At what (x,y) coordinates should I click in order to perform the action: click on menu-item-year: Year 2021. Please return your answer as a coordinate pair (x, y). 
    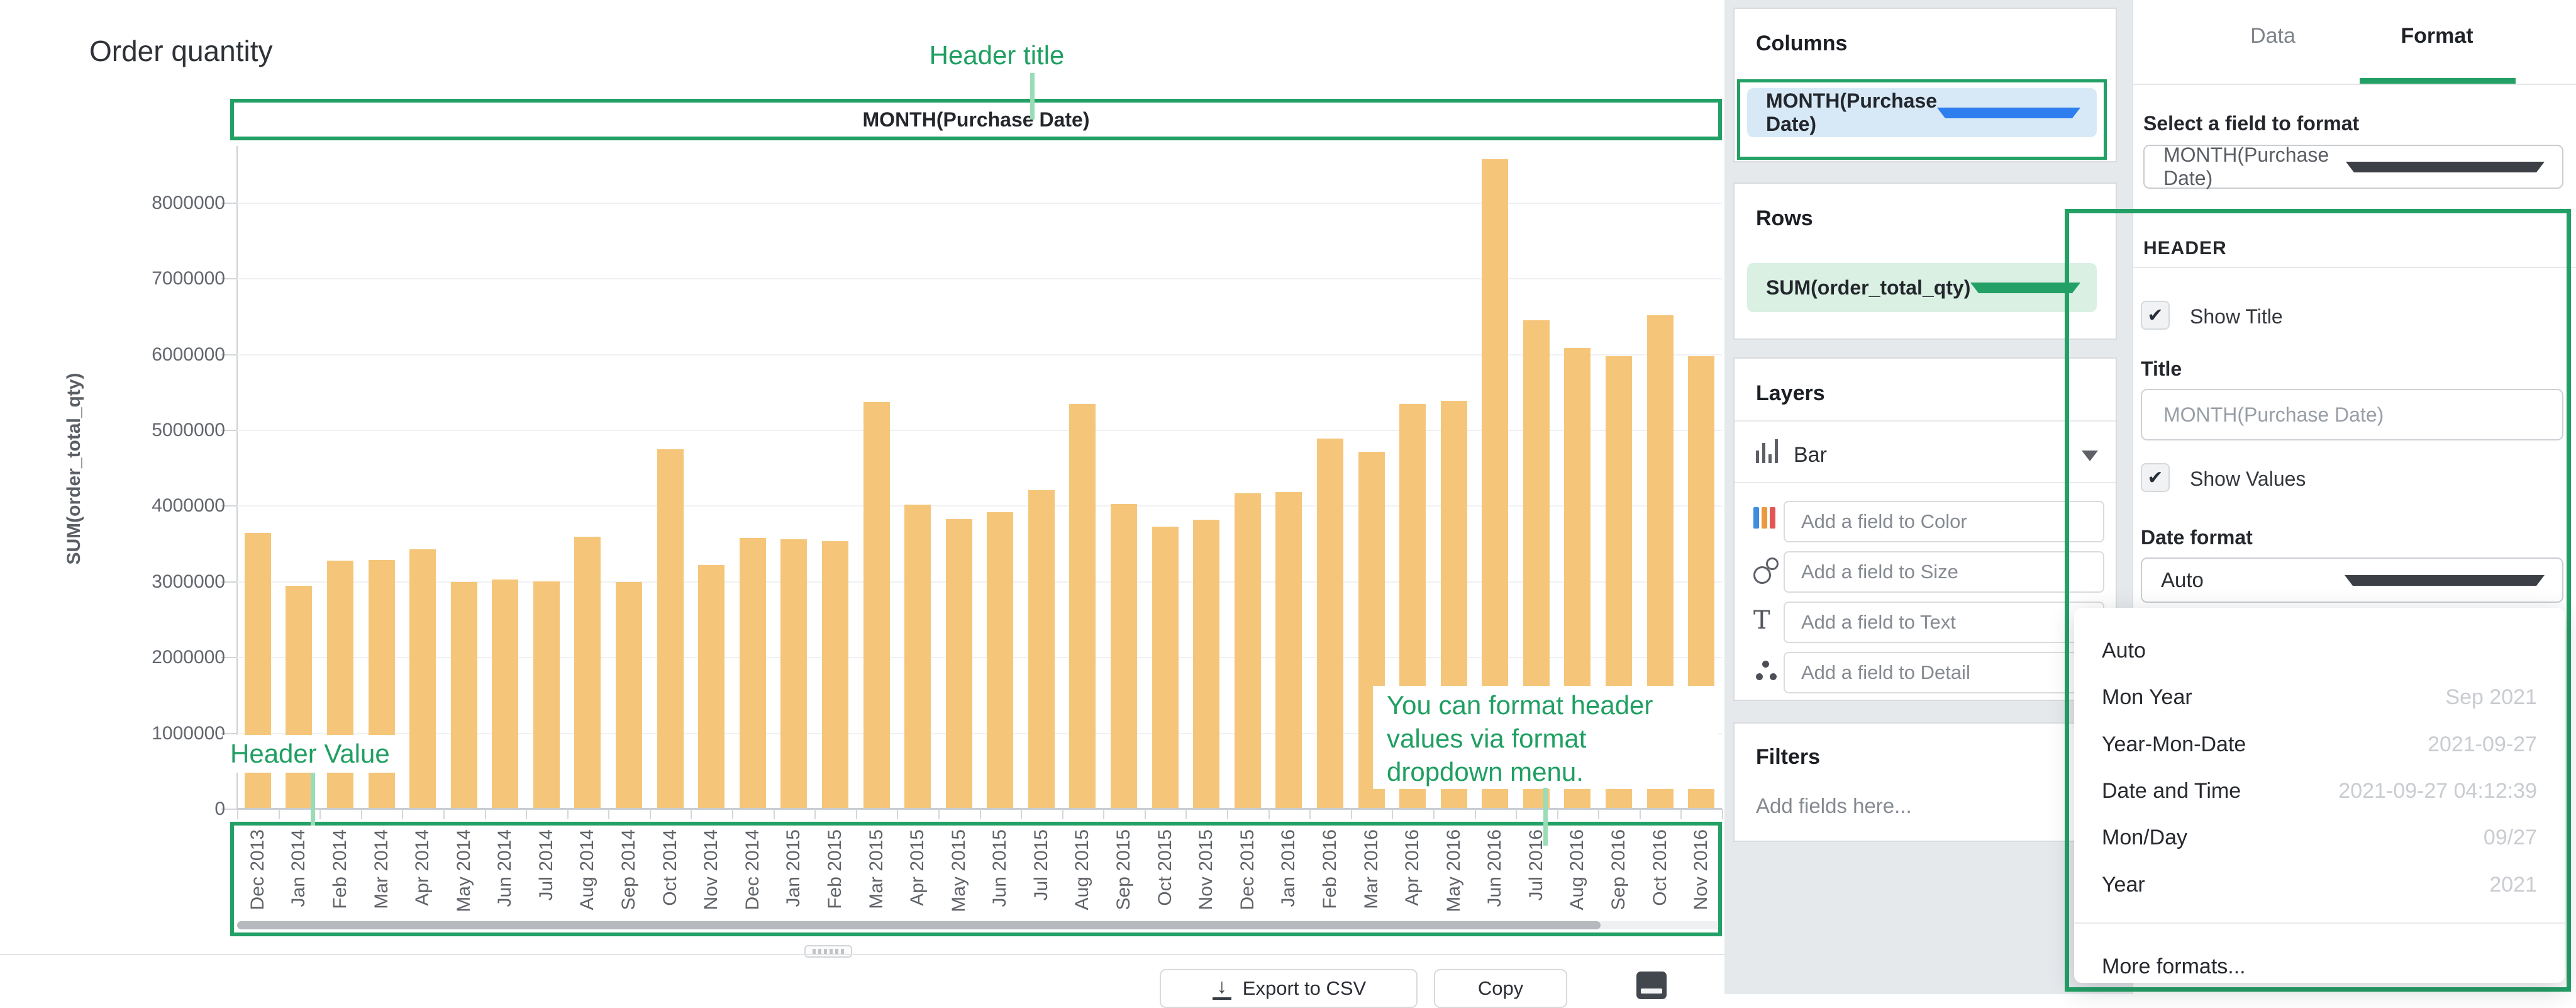
    Looking at the image, I should click on (2319, 884).